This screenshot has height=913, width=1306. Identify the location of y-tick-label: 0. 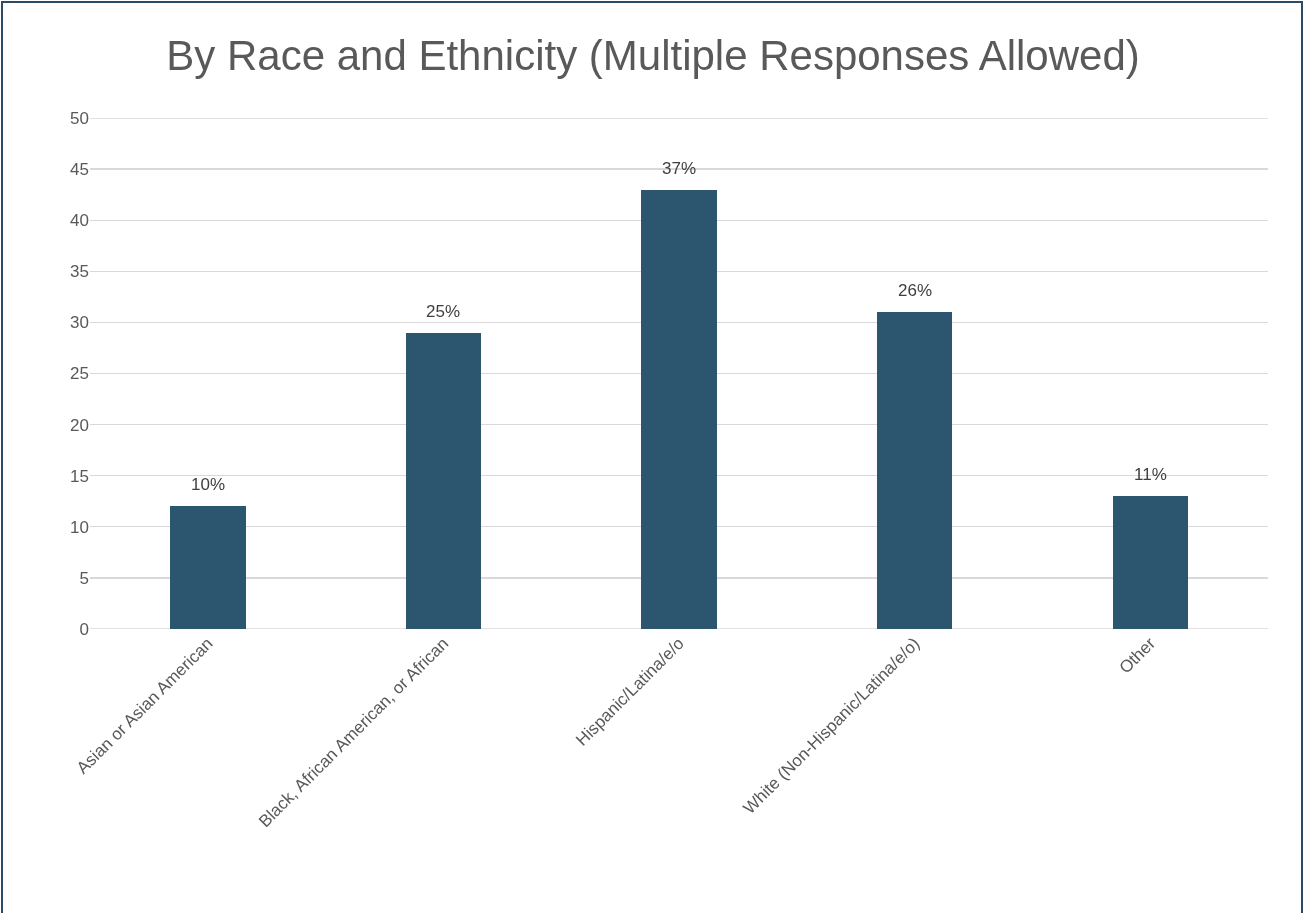
(84, 629).